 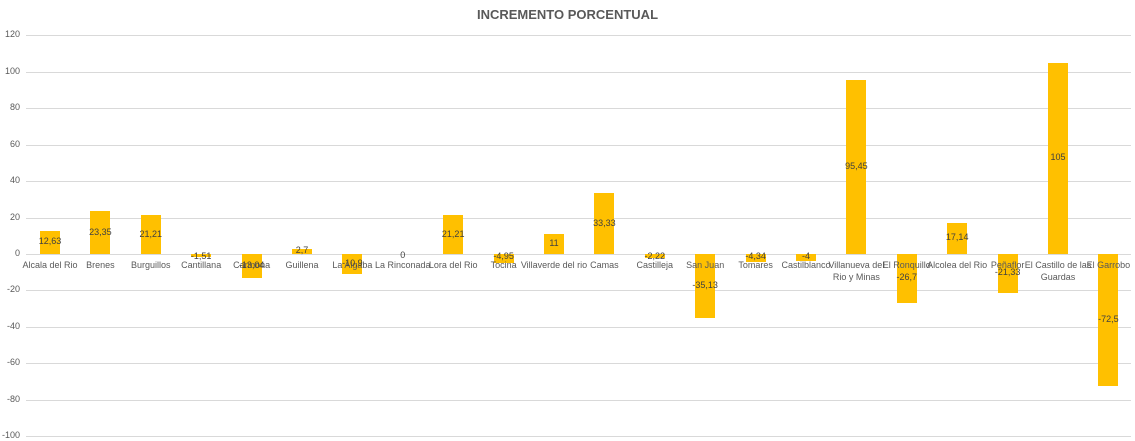 I want to click on data-label: 11, so click(x=554, y=242).